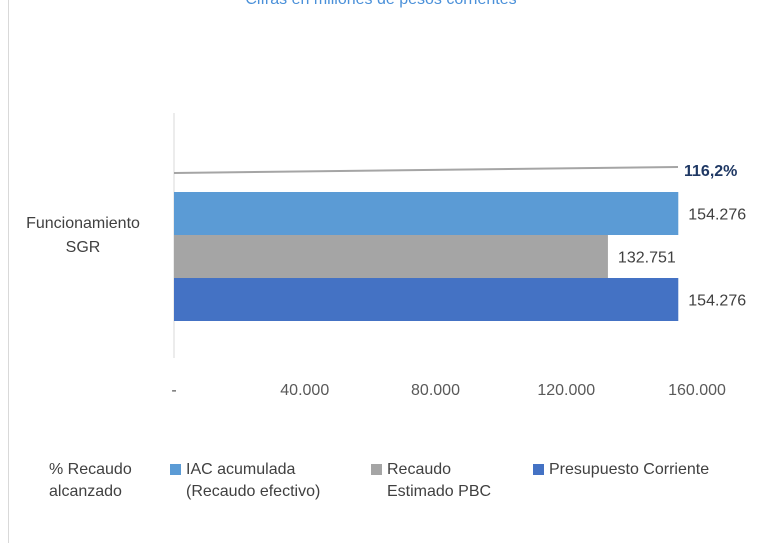  I want to click on line-series-recaudo-alcanzado, so click(426, 170).